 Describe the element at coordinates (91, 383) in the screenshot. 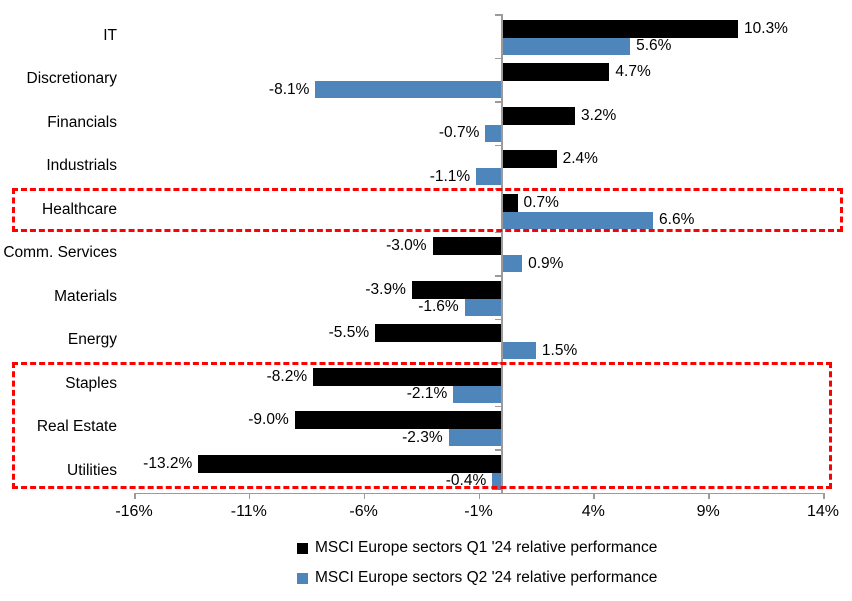

I see `category-label: Staples` at that location.